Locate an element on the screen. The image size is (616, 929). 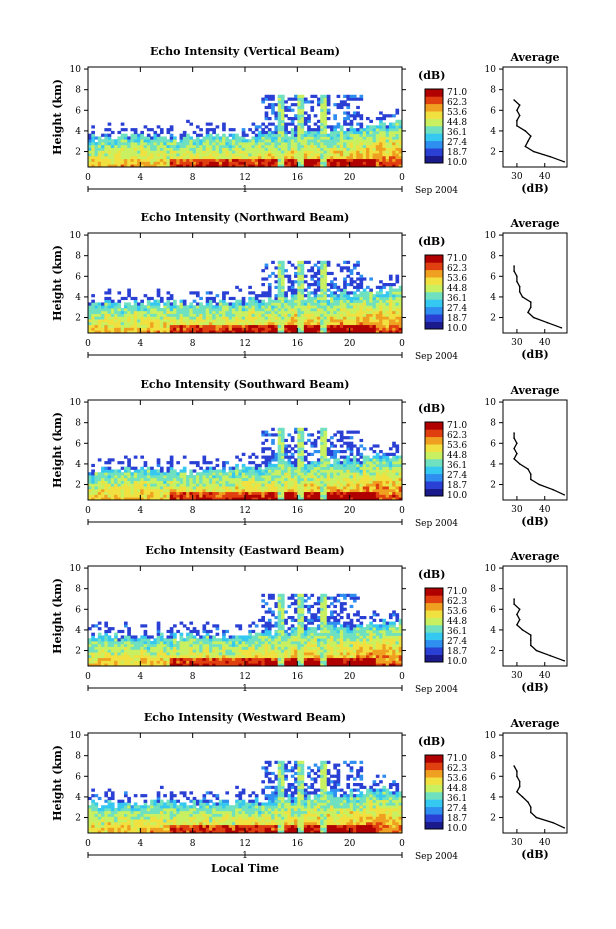
colorbar-swatch is located at coordinates (434, 273).